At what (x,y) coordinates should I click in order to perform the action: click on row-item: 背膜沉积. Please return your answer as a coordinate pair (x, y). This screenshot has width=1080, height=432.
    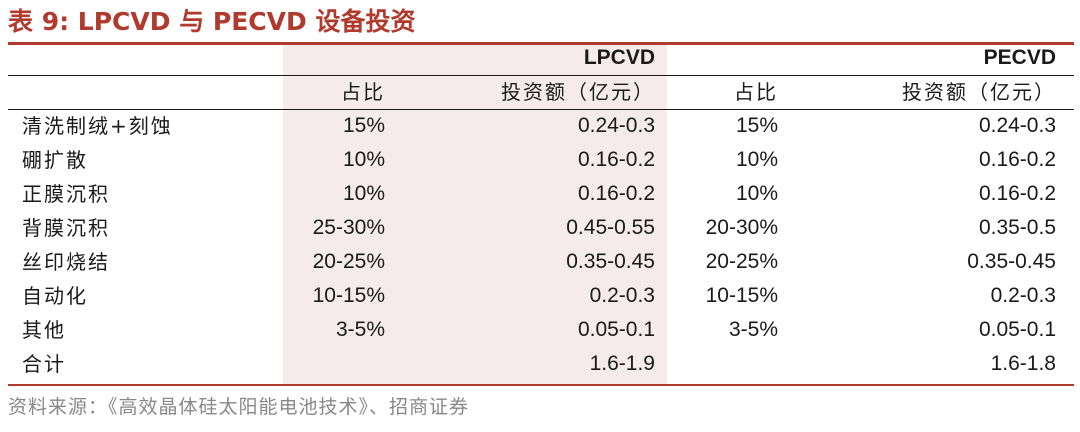
    Looking at the image, I should click on (66, 228).